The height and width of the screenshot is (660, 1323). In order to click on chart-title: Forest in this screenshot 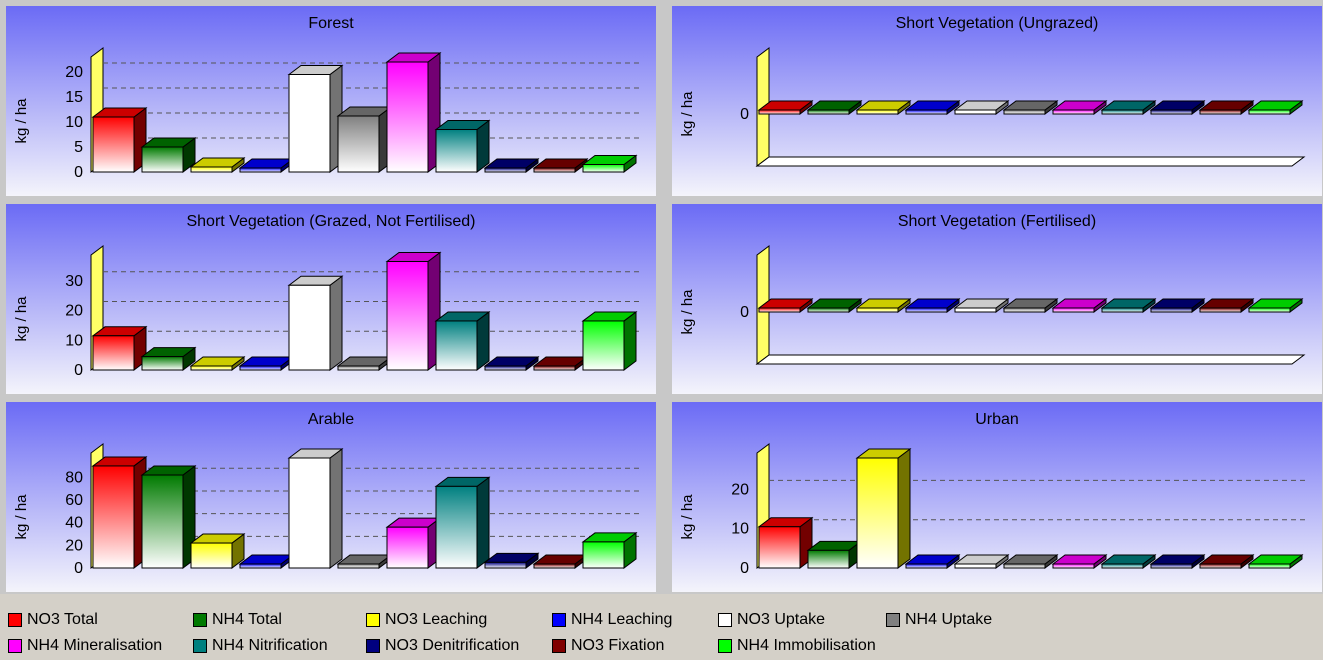, I will do `click(331, 23)`.